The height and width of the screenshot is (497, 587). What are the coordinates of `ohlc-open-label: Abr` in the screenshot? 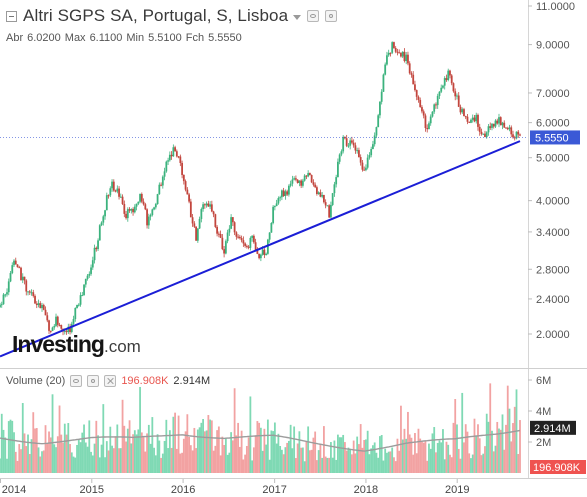 It's located at (15, 38).